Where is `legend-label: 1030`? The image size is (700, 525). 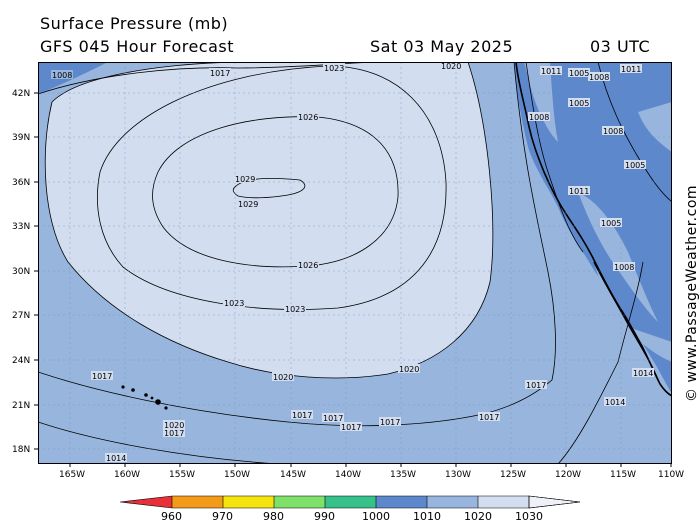
legend-label: 1030 is located at coordinates (529, 516).